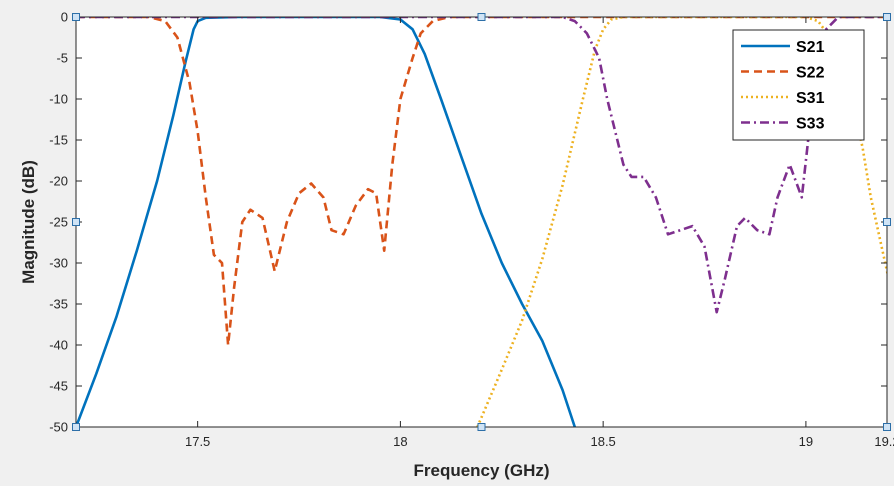  I want to click on legend-label-s22: S22, so click(810, 73).